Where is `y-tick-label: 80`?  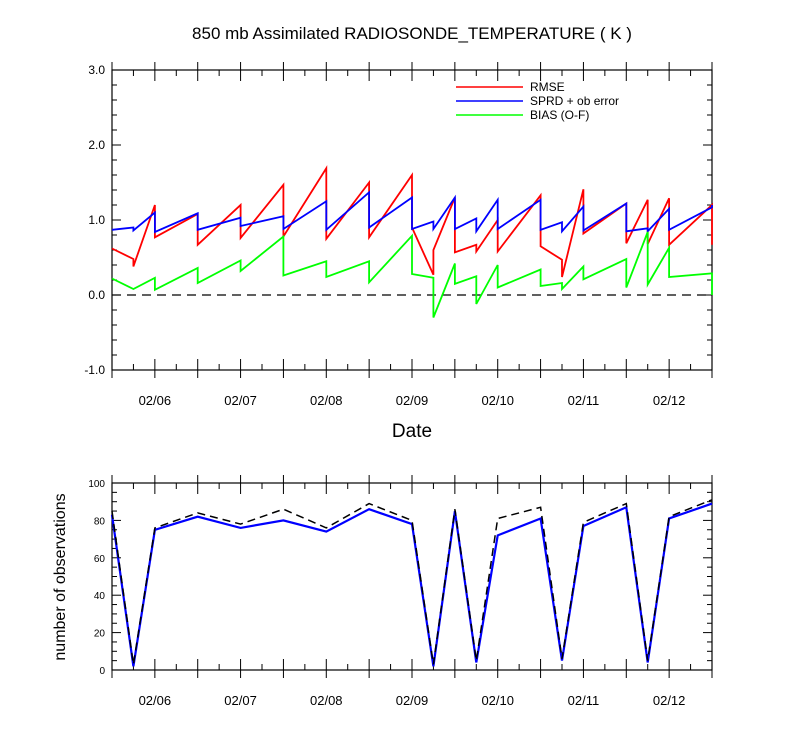 y-tick-label: 80 is located at coordinates (100, 521).